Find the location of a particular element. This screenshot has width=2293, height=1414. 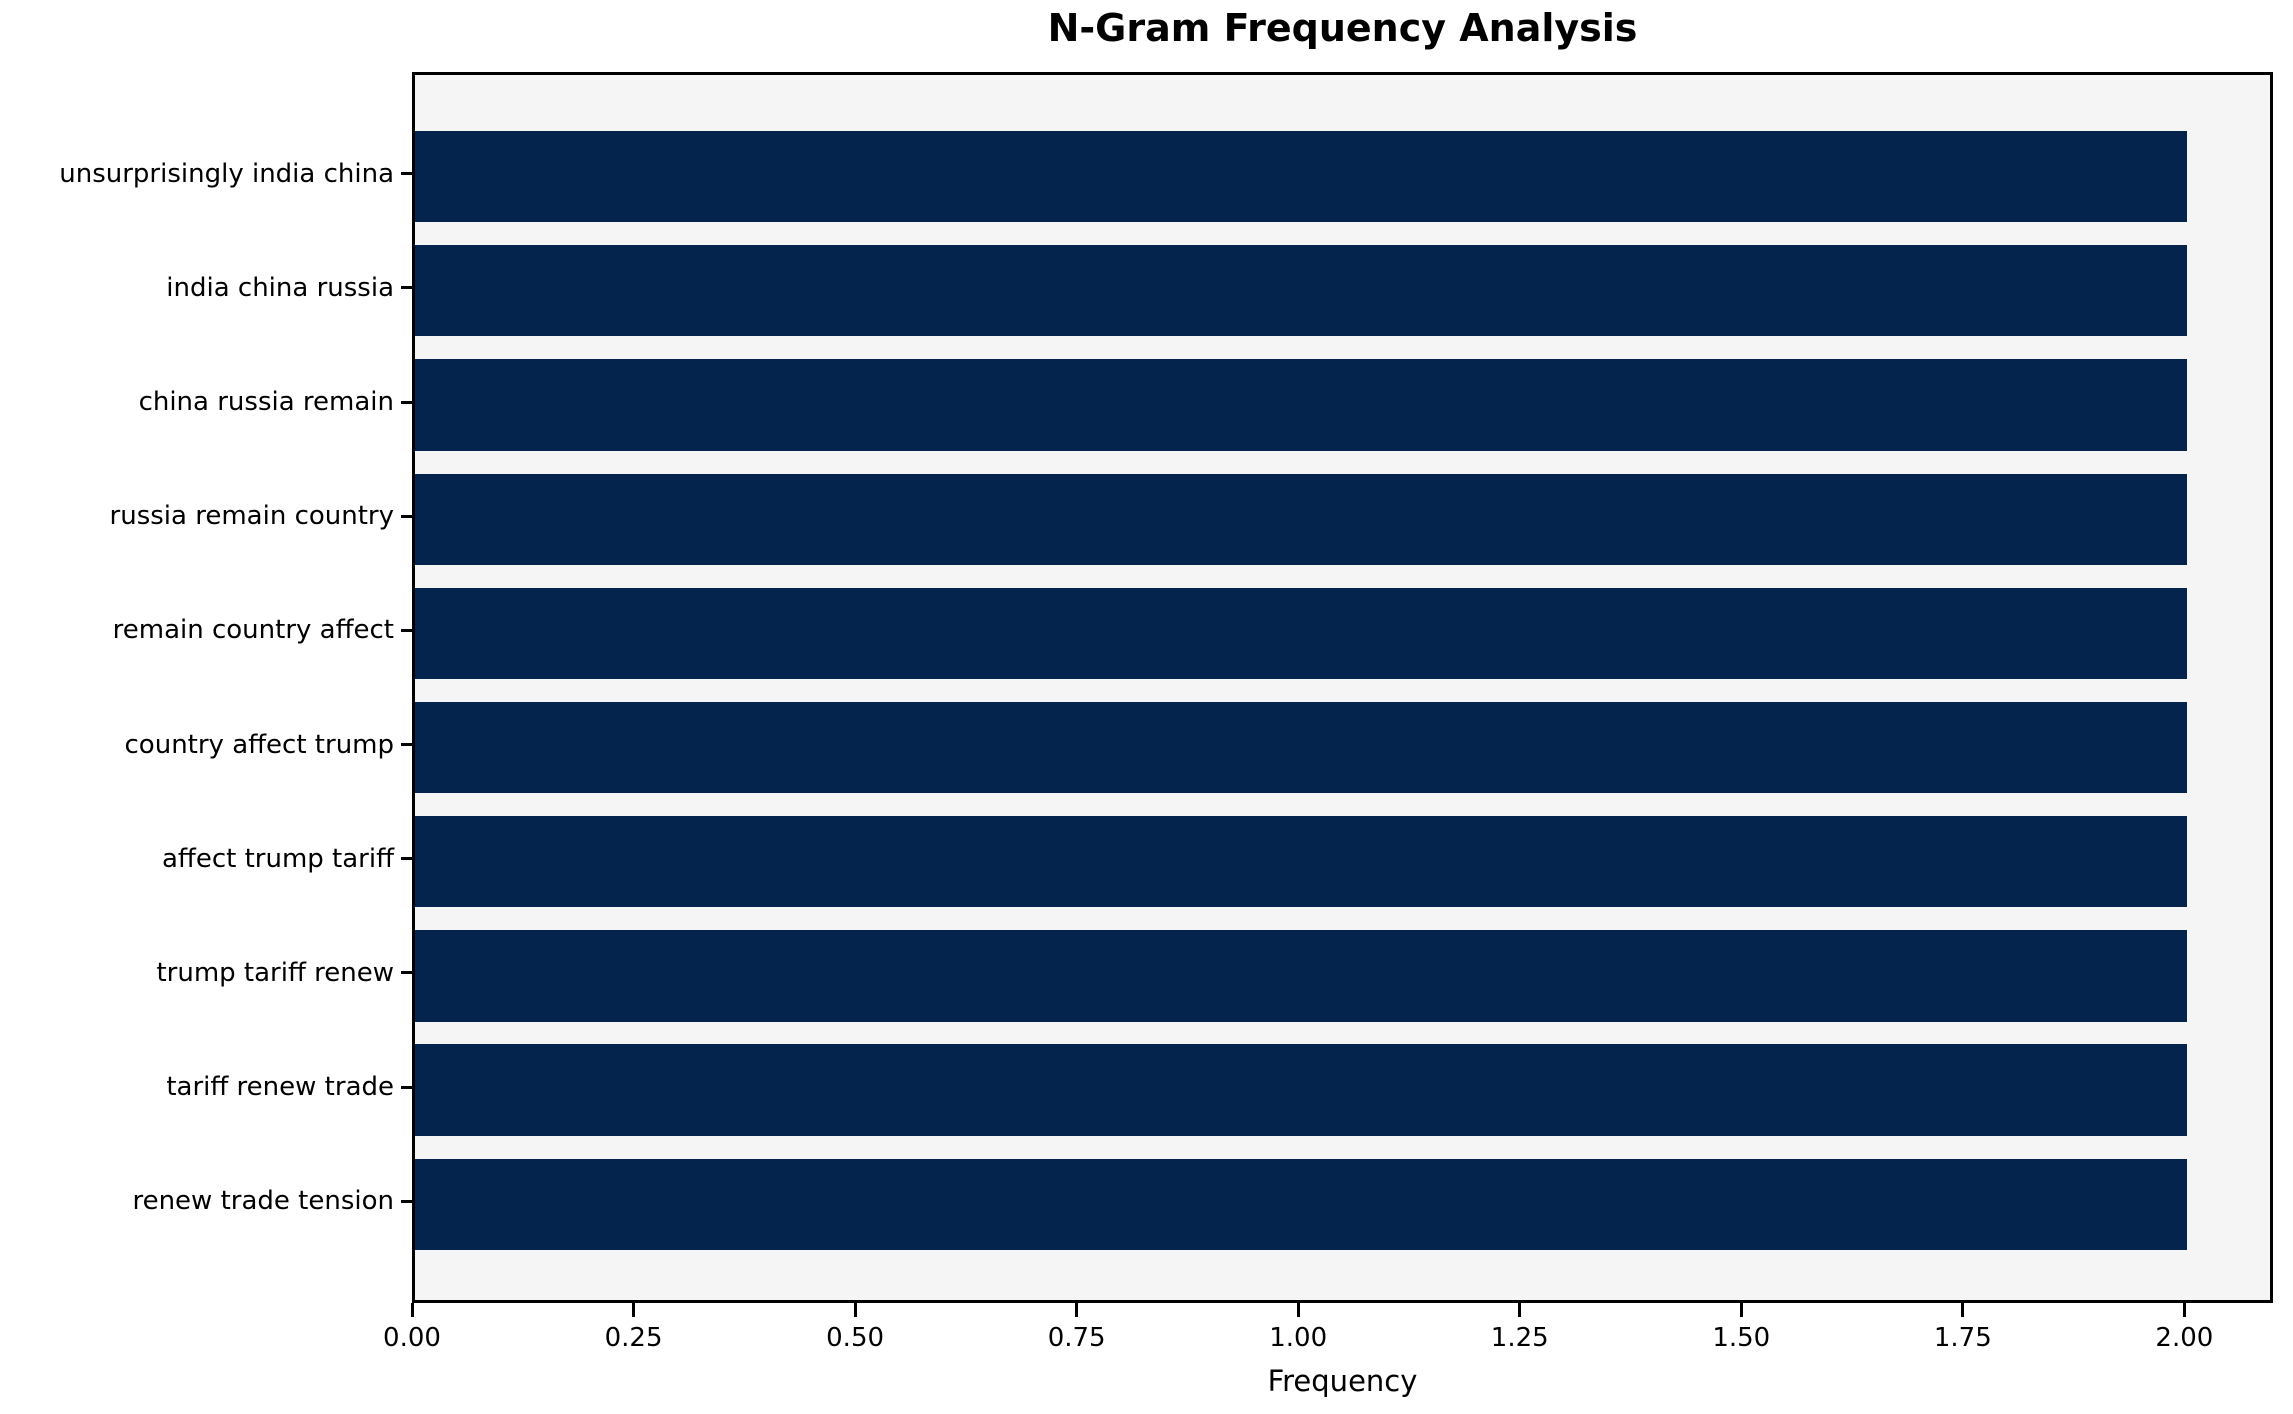

y-tick-label: renew trade tension is located at coordinates (263, 1201).